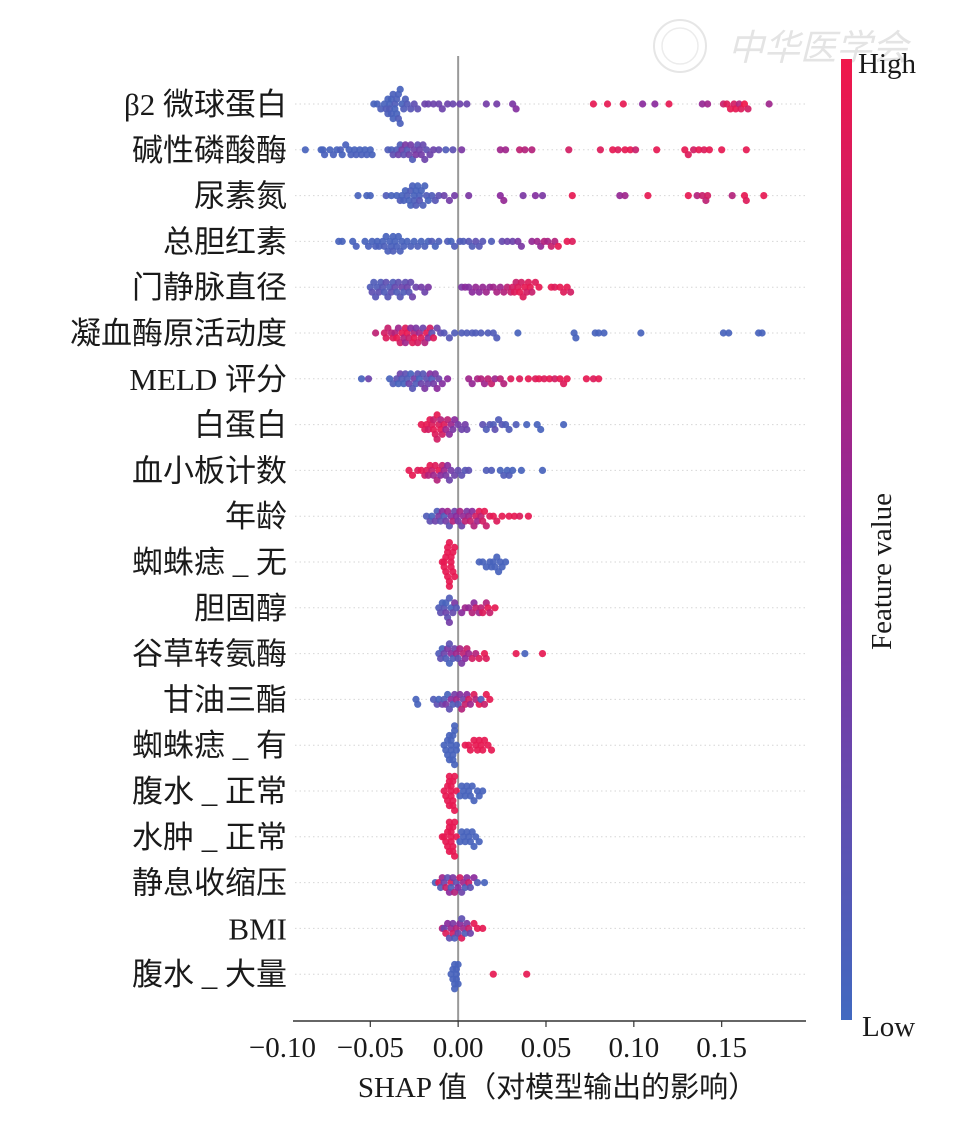 The width and height of the screenshot is (970, 1121). What do you see at coordinates (257, 928) in the screenshot?
I see `feature-label: BMI` at bounding box center [257, 928].